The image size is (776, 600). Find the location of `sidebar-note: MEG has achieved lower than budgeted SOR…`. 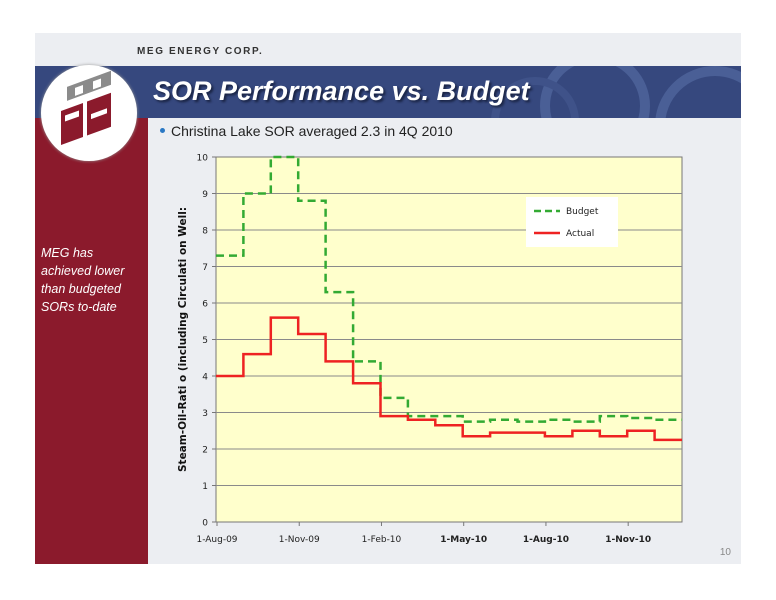

sidebar-note: MEG has achieved lower than budgeted SOR… is located at coordinates (92, 280).